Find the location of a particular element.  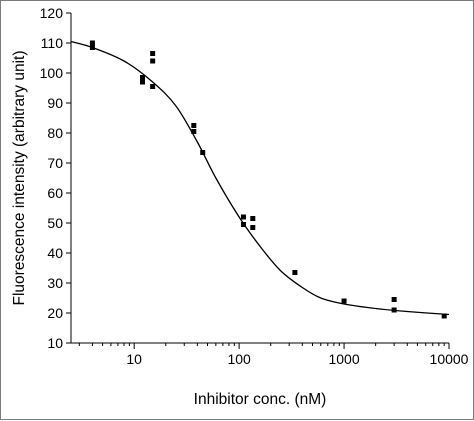

y-tick-label: 10 is located at coordinates (55, 343).